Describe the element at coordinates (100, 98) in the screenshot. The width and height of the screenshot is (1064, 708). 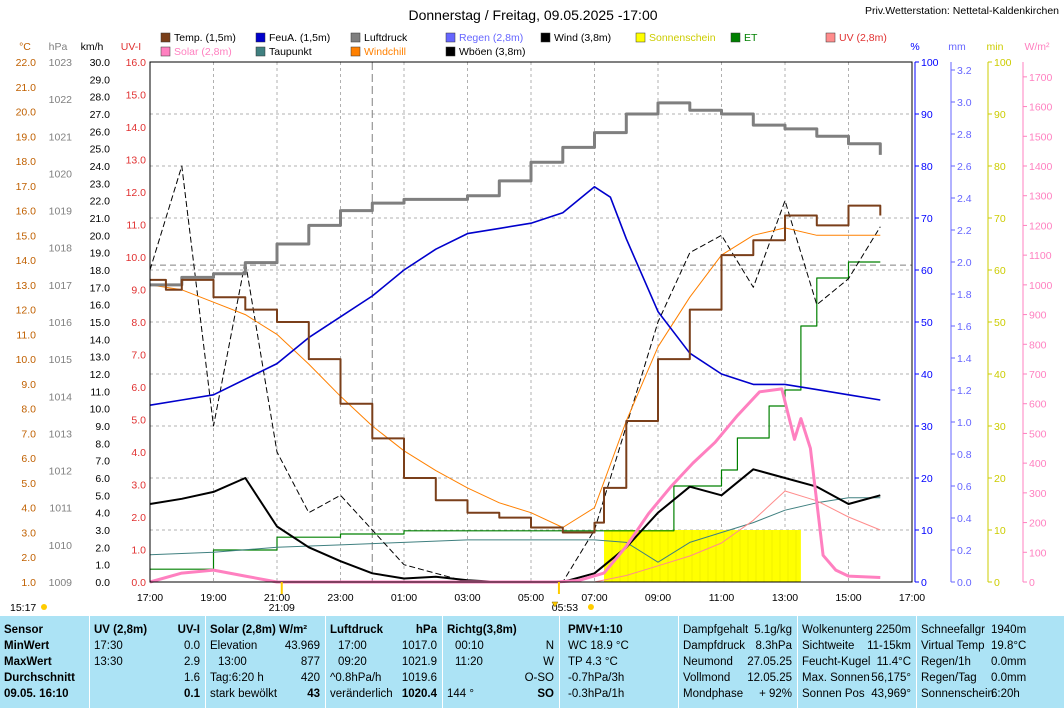
I see `tick-wind-28: 28.0` at that location.